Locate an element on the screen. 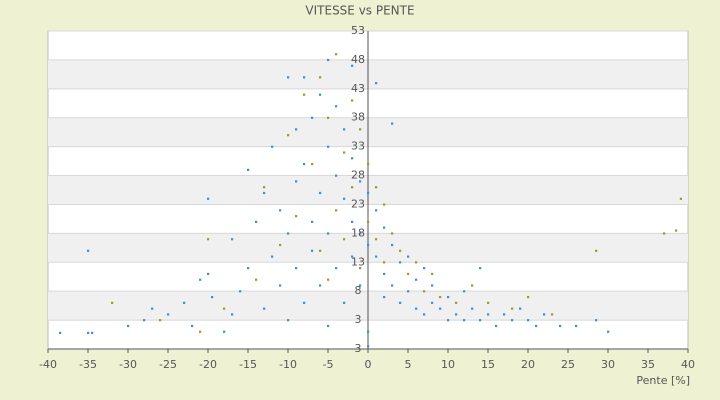  x-tick-label: -30 is located at coordinates (128, 364).